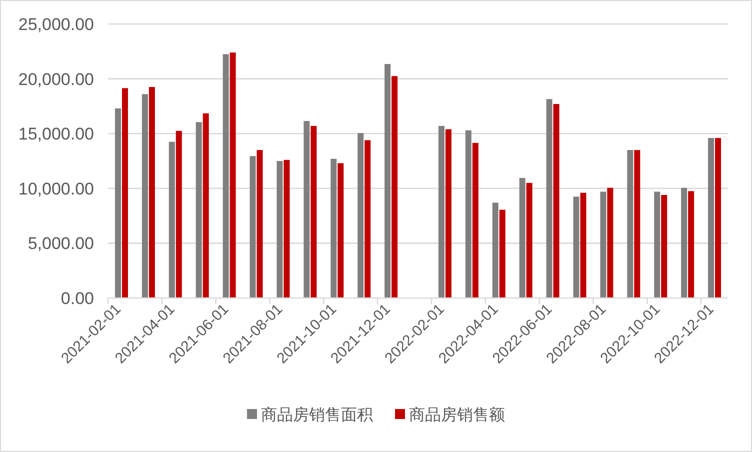 The width and height of the screenshot is (752, 452). What do you see at coordinates (77, 298) in the screenshot?
I see `y-tick-label: 0.00` at bounding box center [77, 298].